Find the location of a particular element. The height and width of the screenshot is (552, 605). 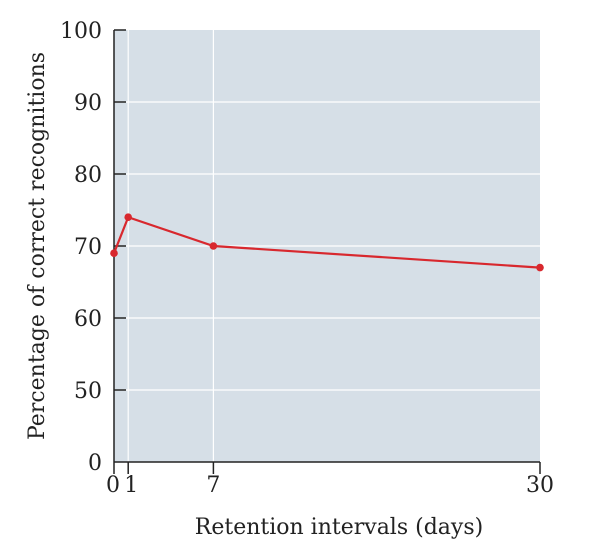

y-tick-label: 70 is located at coordinates (88, 247).